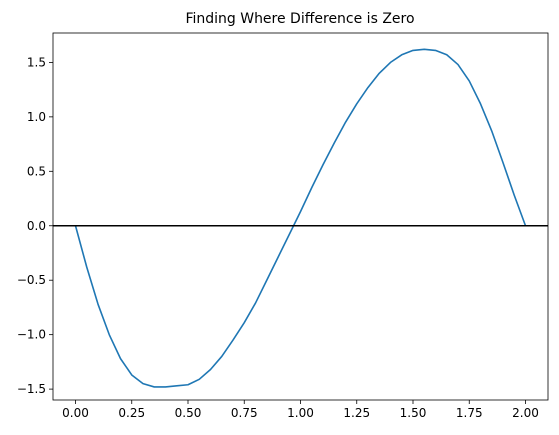 This screenshot has height=435, width=559. What do you see at coordinates (36, 62) in the screenshot?
I see `y-tick-label: 1.5` at bounding box center [36, 62].